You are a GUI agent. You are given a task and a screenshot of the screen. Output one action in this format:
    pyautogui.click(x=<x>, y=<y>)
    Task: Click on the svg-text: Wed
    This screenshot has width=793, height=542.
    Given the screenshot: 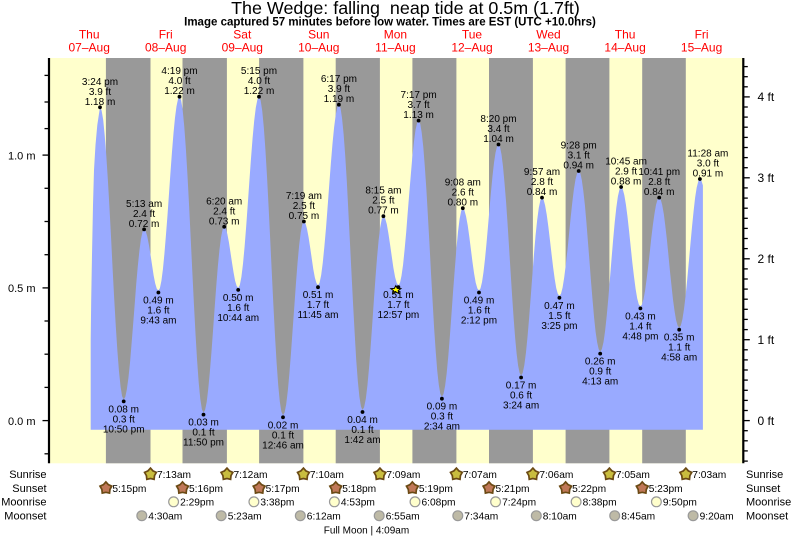 What is the action you would take?
    pyautogui.click(x=548, y=35)
    